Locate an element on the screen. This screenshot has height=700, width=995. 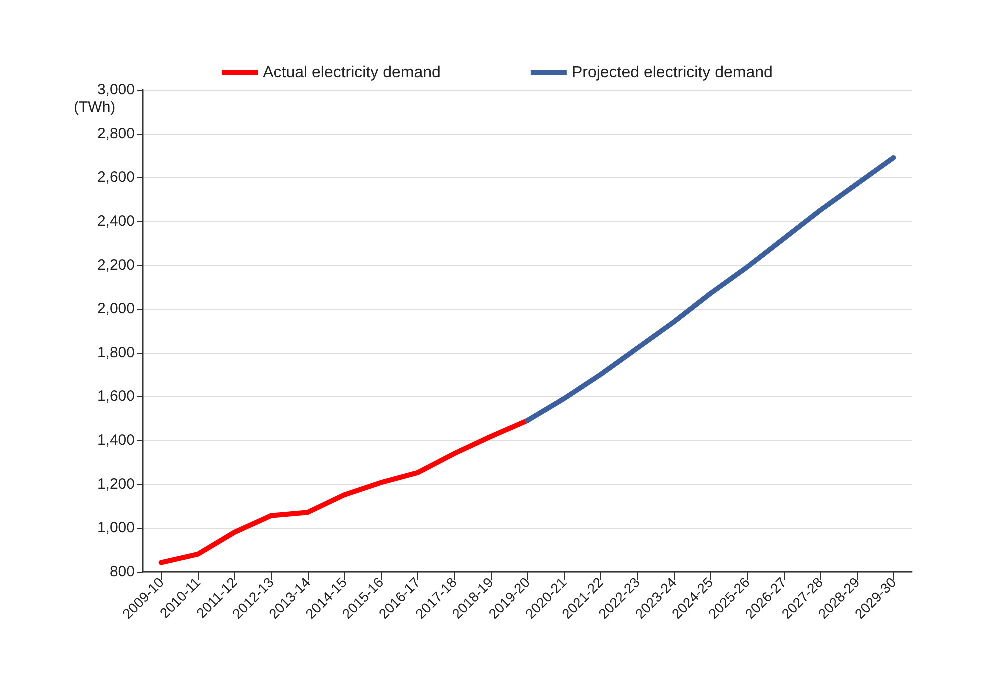
y-tick-label: 2,600 is located at coordinates (116, 177).